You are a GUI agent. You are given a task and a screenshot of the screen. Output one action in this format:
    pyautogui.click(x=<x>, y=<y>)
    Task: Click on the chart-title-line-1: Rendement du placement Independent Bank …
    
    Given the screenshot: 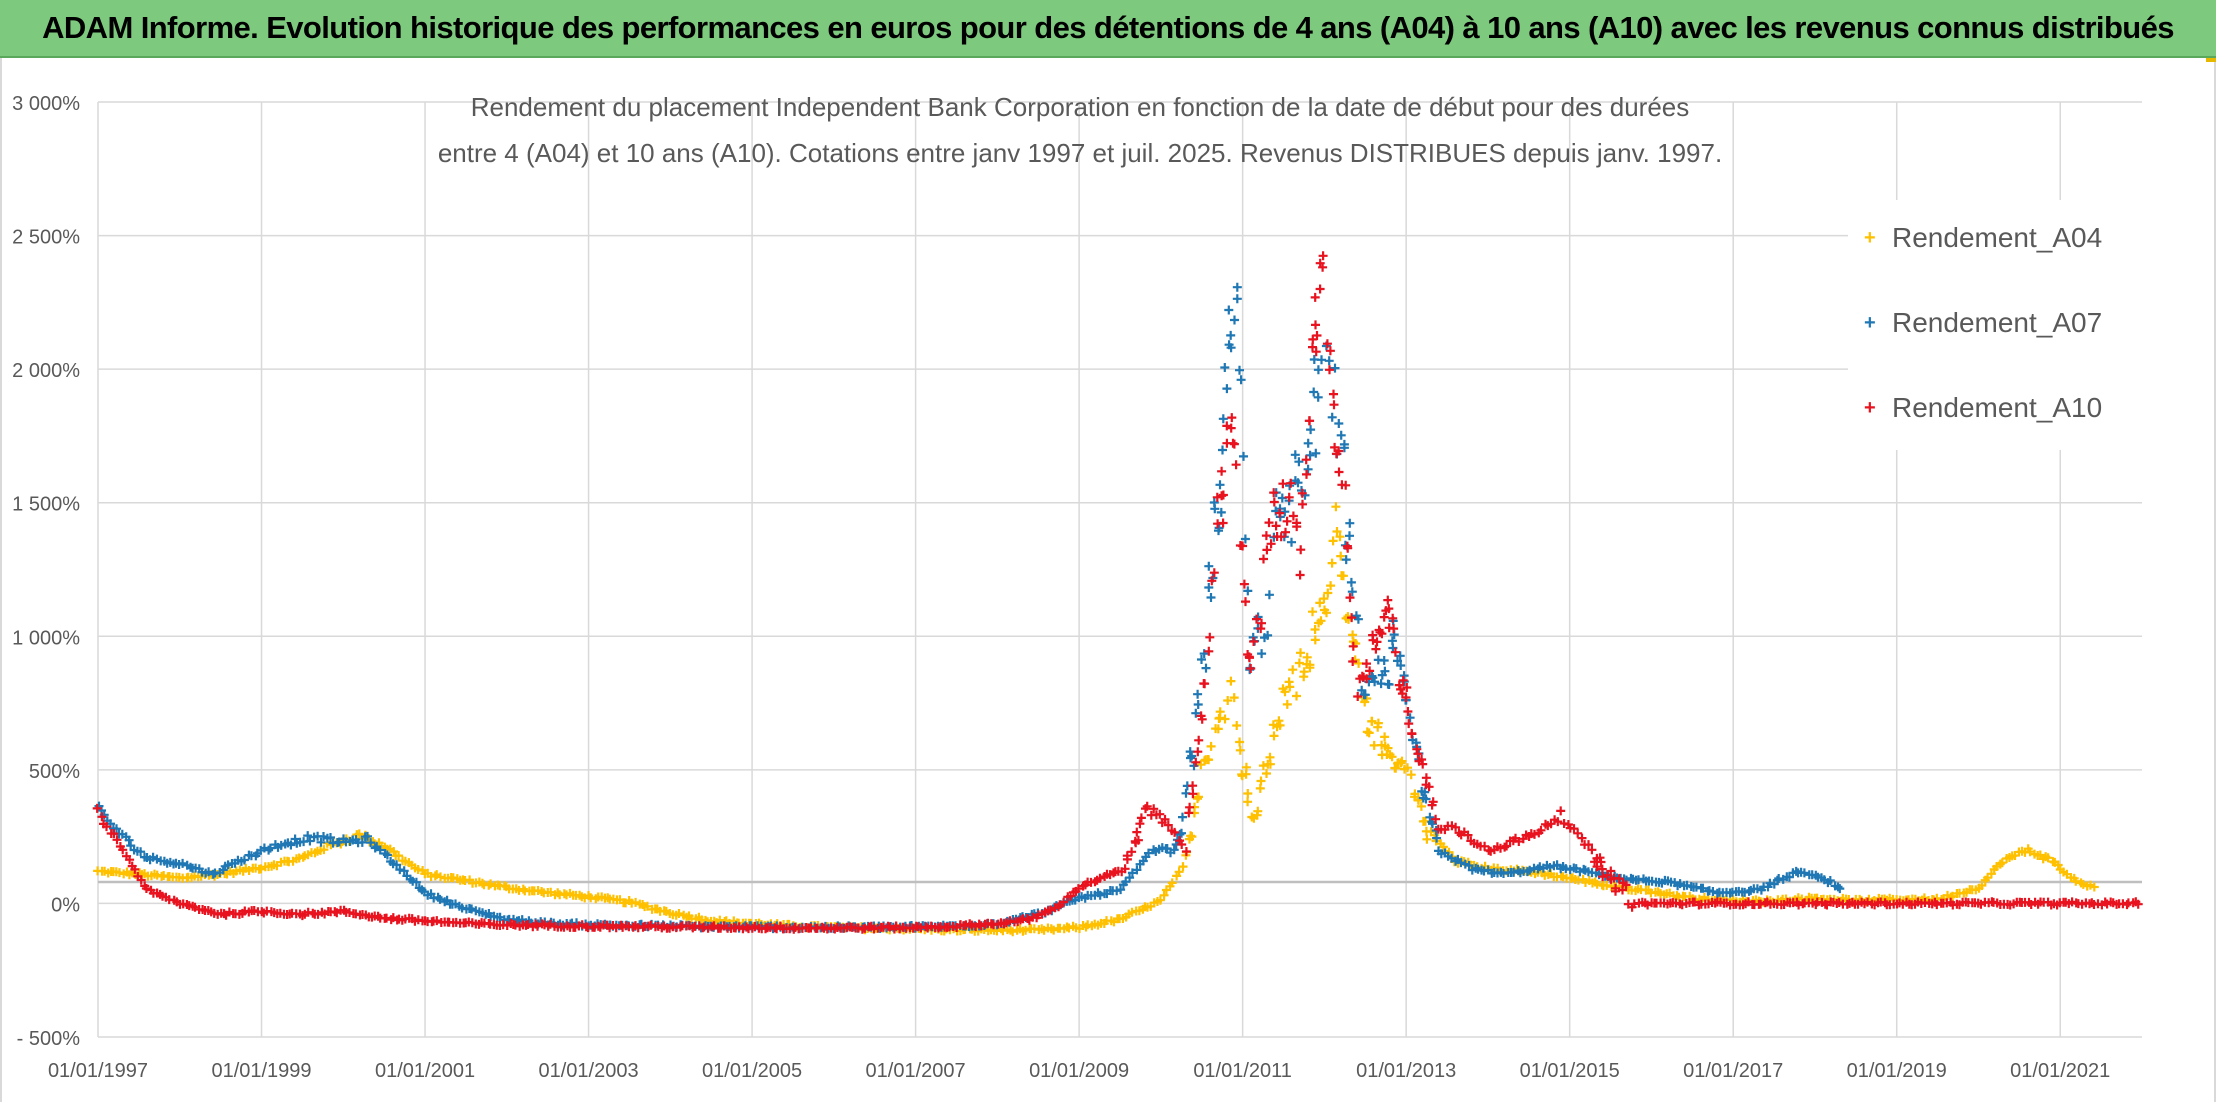 What is the action you would take?
    pyautogui.click(x=1080, y=107)
    